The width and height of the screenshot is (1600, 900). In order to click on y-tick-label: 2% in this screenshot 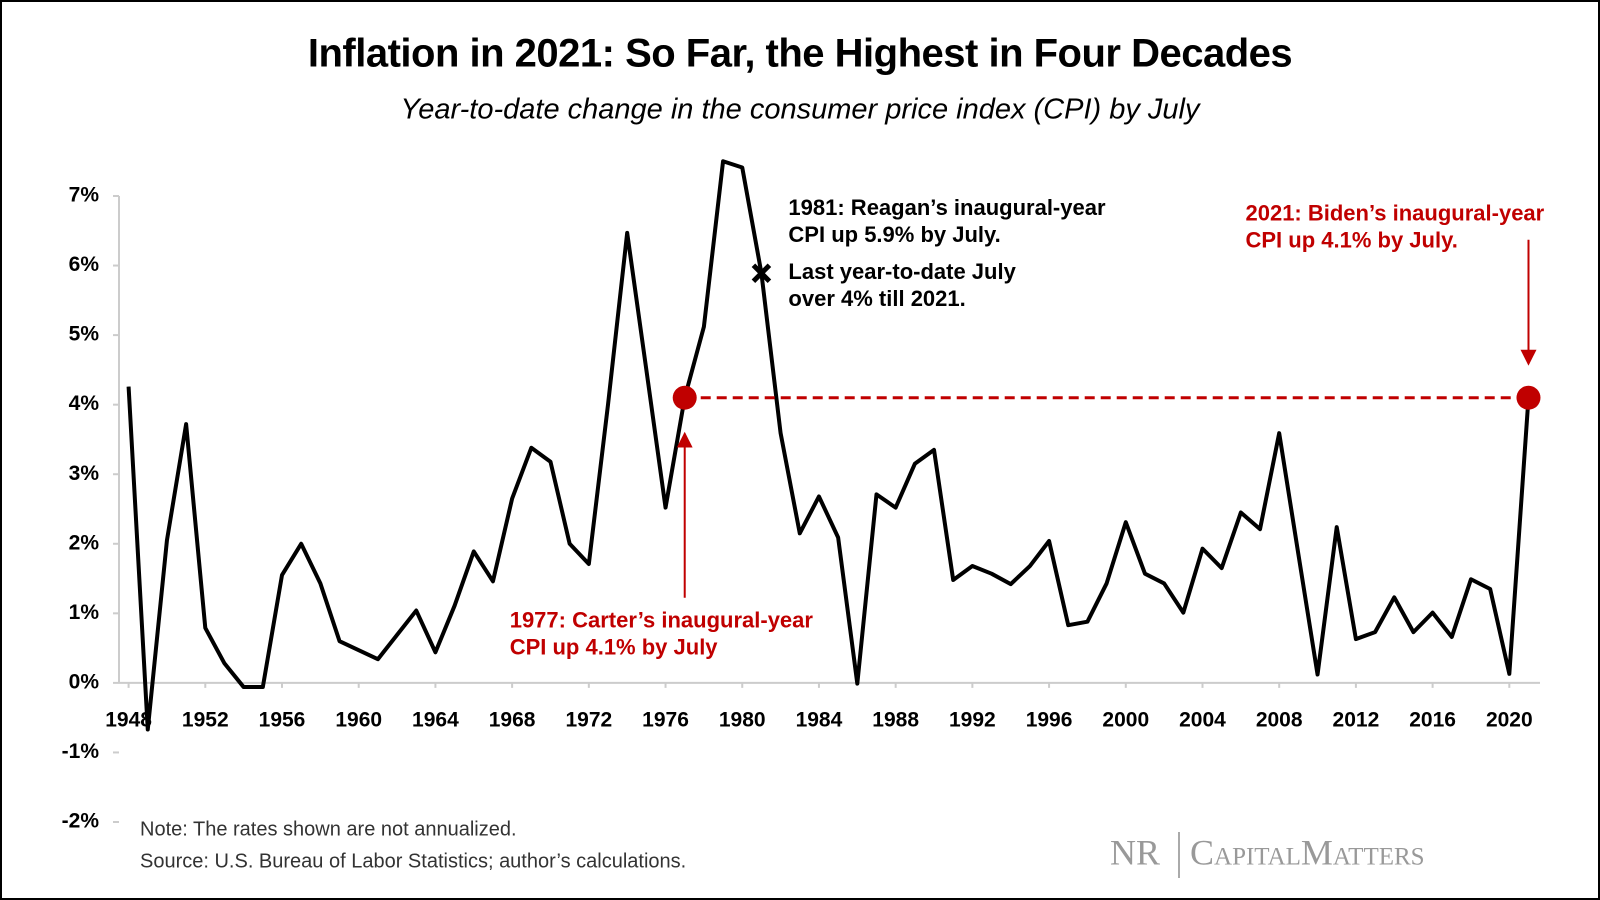, I will do `click(84, 542)`.